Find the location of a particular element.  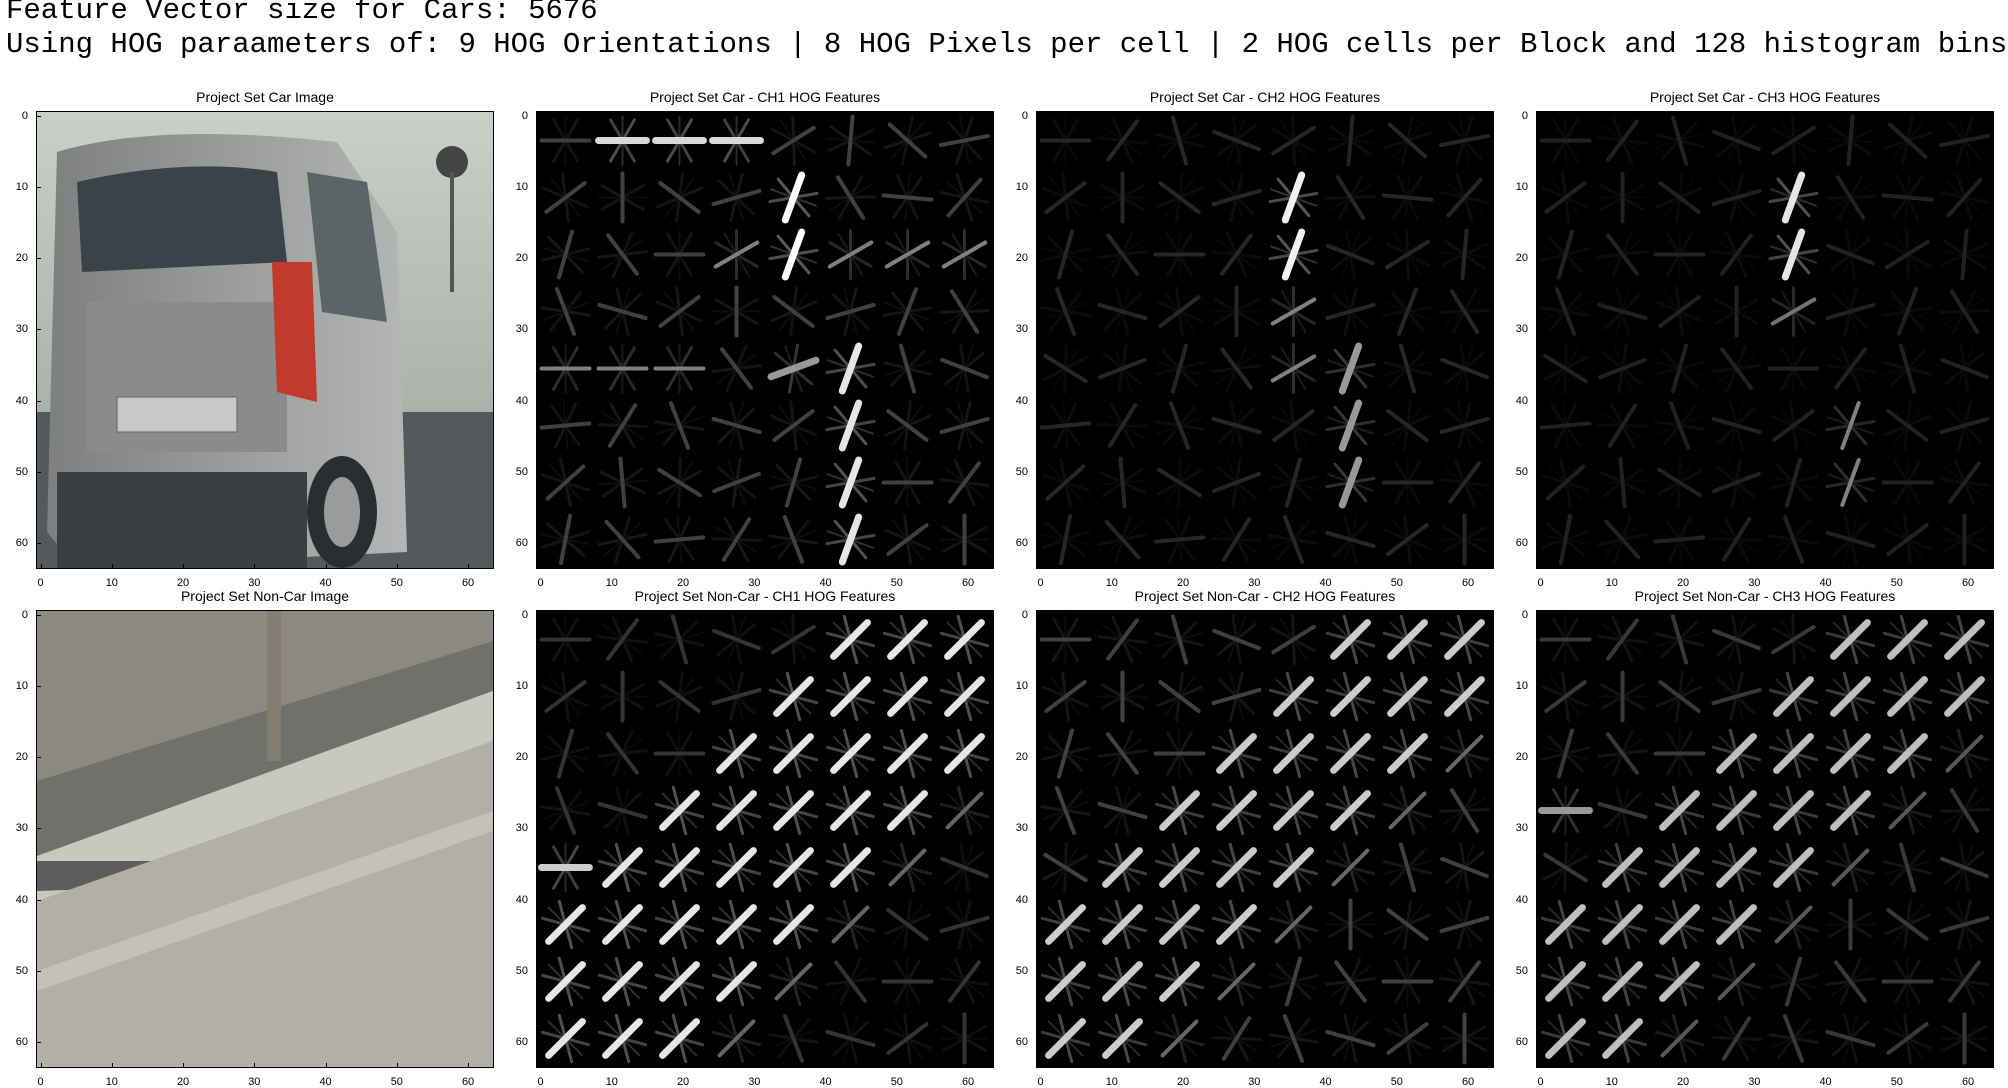

x-tick-label: 10 is located at coordinates (1611, 583).